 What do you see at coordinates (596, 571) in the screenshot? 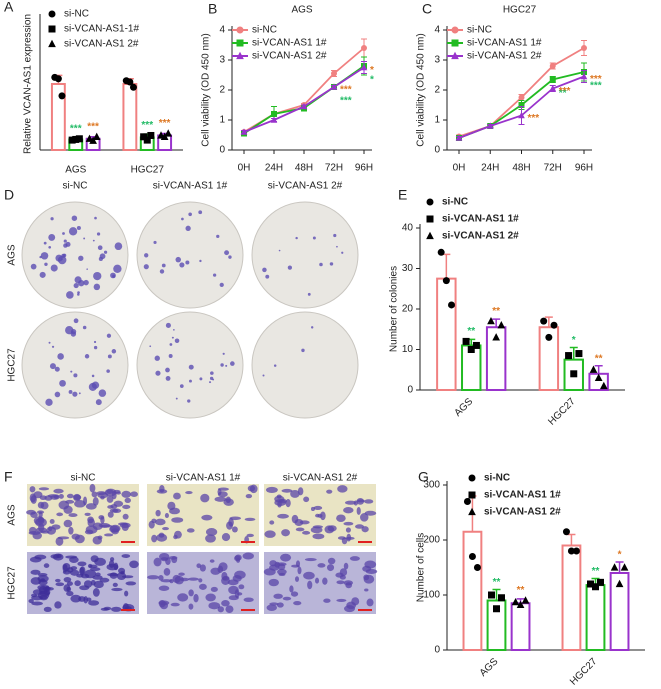
I see `significance: **` at bounding box center [596, 571].